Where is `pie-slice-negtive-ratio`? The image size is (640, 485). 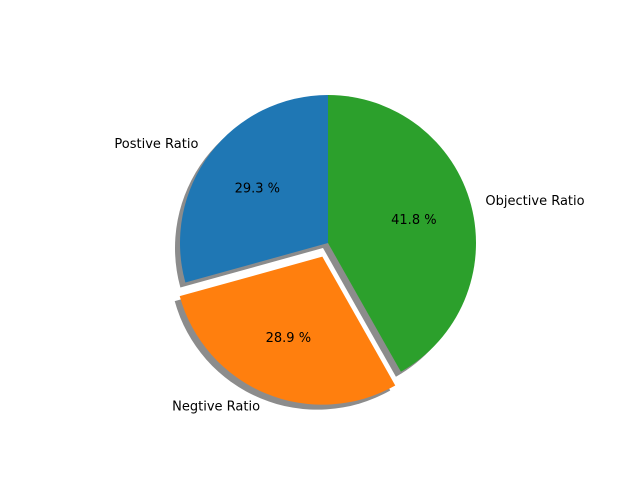
pie-slice-negtive-ratio is located at coordinates (287, 330).